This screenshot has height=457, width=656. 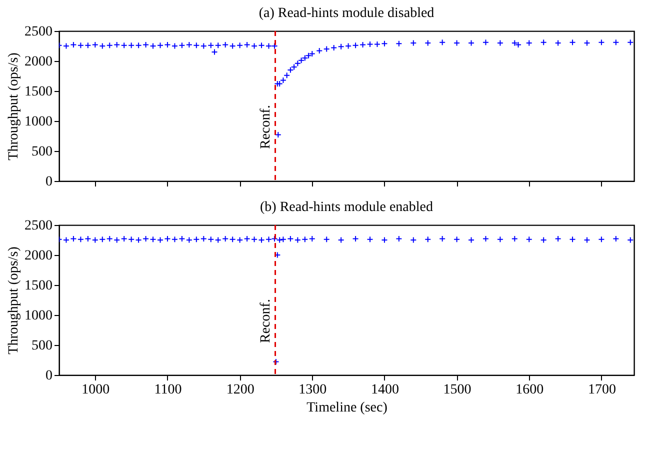 What do you see at coordinates (312, 390) in the screenshot?
I see `x-tick-label: 1300` at bounding box center [312, 390].